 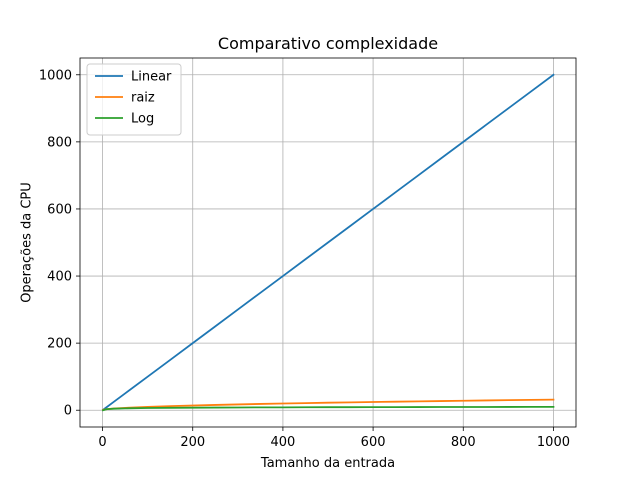 I want to click on legend-label-raiz: raiz, so click(x=143, y=98).